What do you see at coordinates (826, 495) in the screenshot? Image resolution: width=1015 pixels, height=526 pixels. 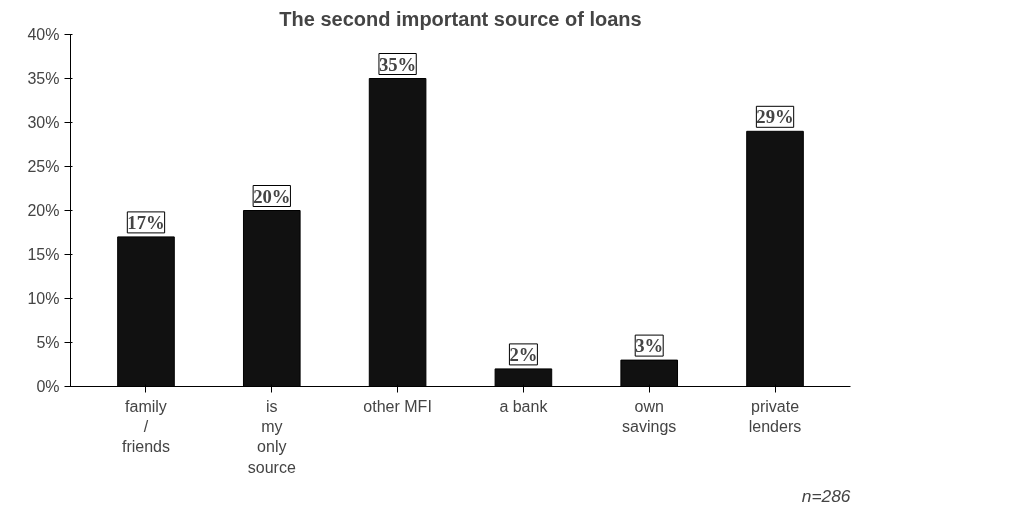 I see `text: n=286` at bounding box center [826, 495].